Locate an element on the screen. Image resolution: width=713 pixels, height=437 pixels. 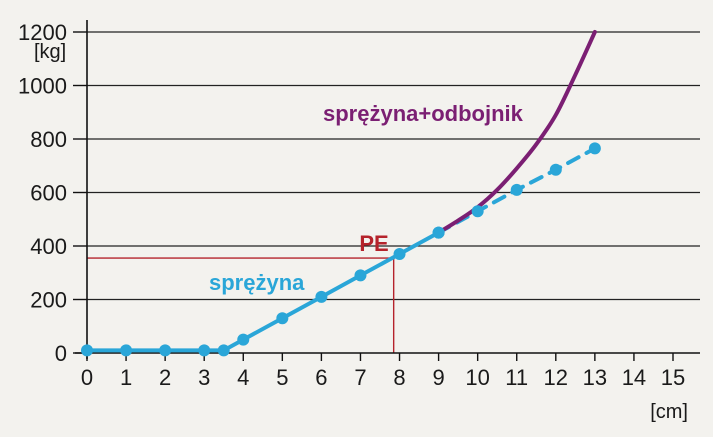
series-label-spring-bumper: sprężyna+odbojnik is located at coordinates (423, 113).